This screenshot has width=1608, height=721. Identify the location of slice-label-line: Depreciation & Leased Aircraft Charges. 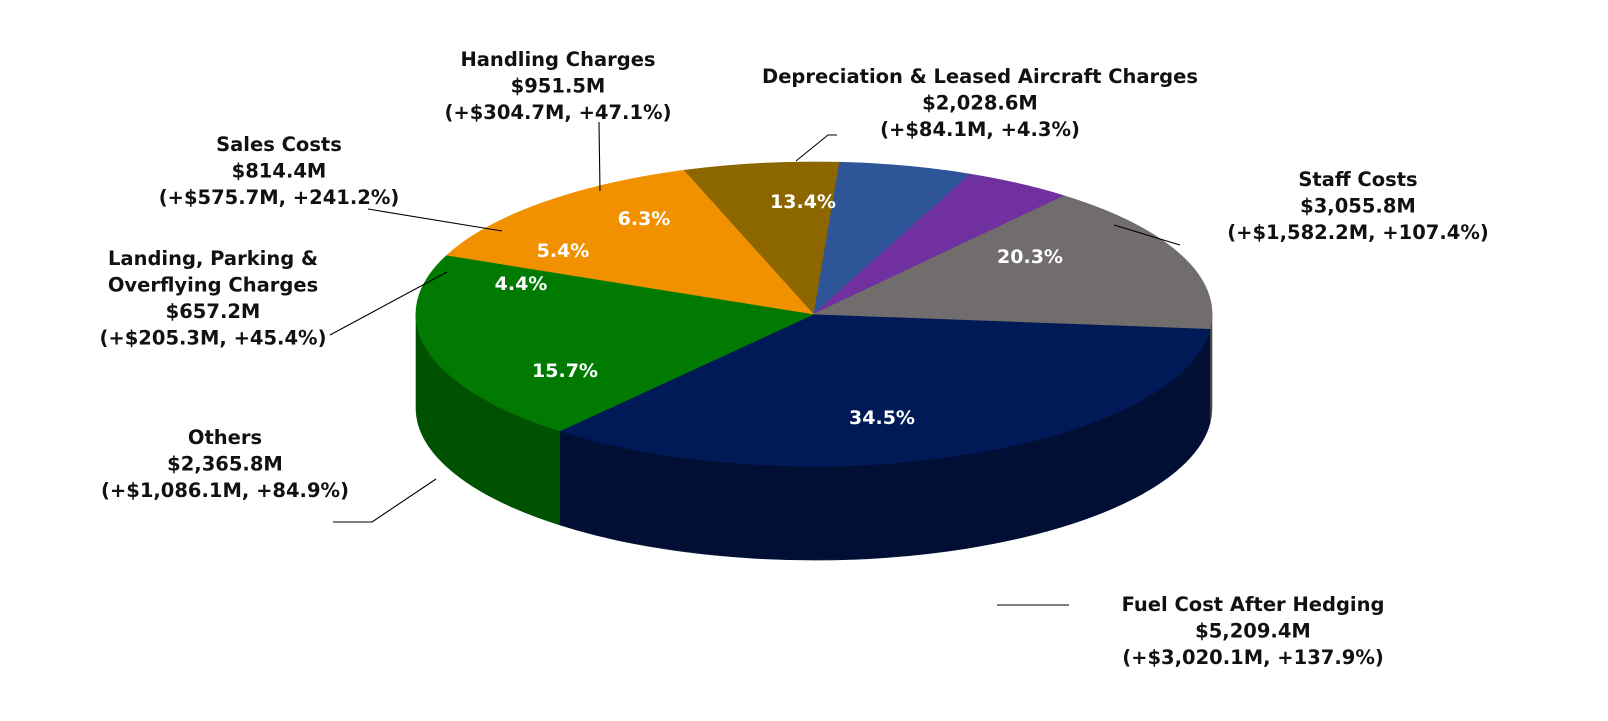
(980, 76).